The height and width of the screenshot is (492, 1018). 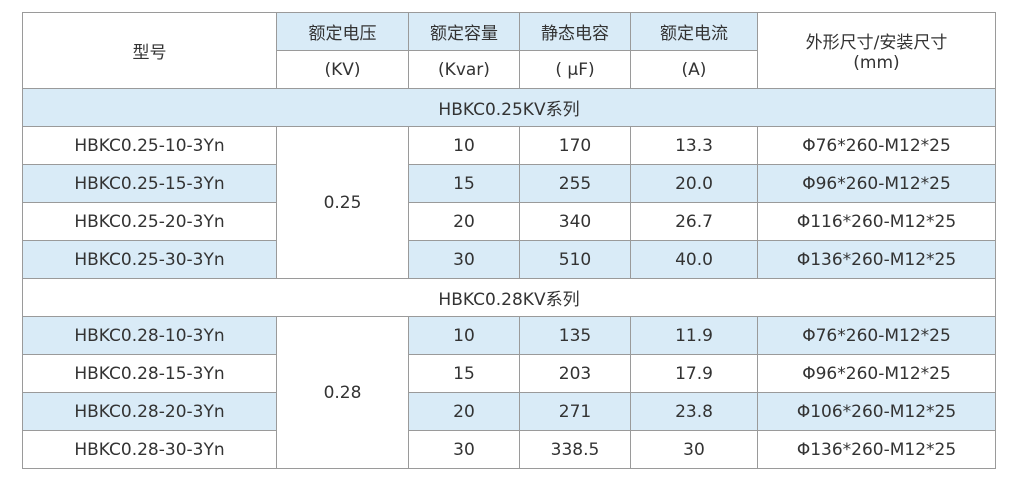 I want to click on data-cell: Φ106*260-M12*25, so click(x=876, y=411).